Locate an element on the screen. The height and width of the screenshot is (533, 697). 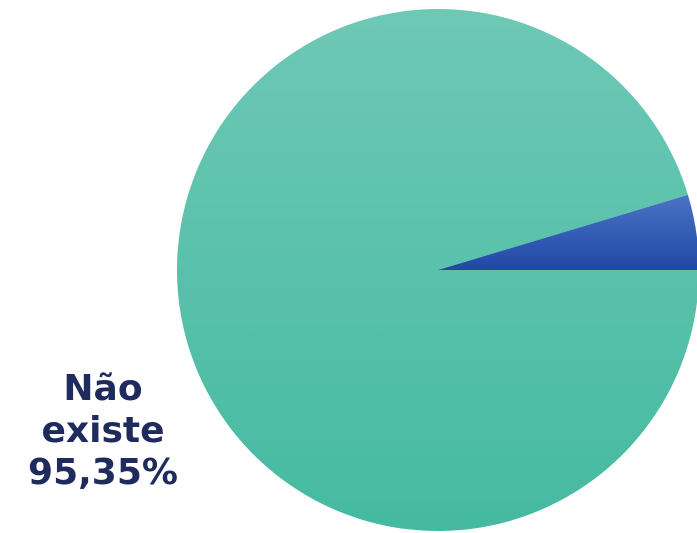
slice-label-line-2: existe is located at coordinates (103, 431).